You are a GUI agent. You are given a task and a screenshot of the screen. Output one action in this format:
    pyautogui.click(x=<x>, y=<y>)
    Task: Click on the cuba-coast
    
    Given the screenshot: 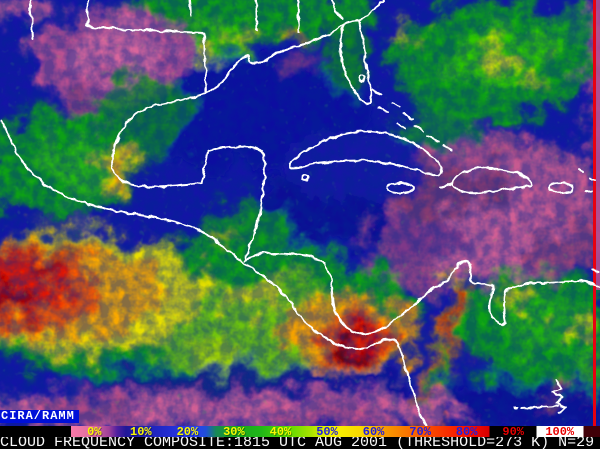 What is the action you would take?
    pyautogui.click(x=365, y=153)
    